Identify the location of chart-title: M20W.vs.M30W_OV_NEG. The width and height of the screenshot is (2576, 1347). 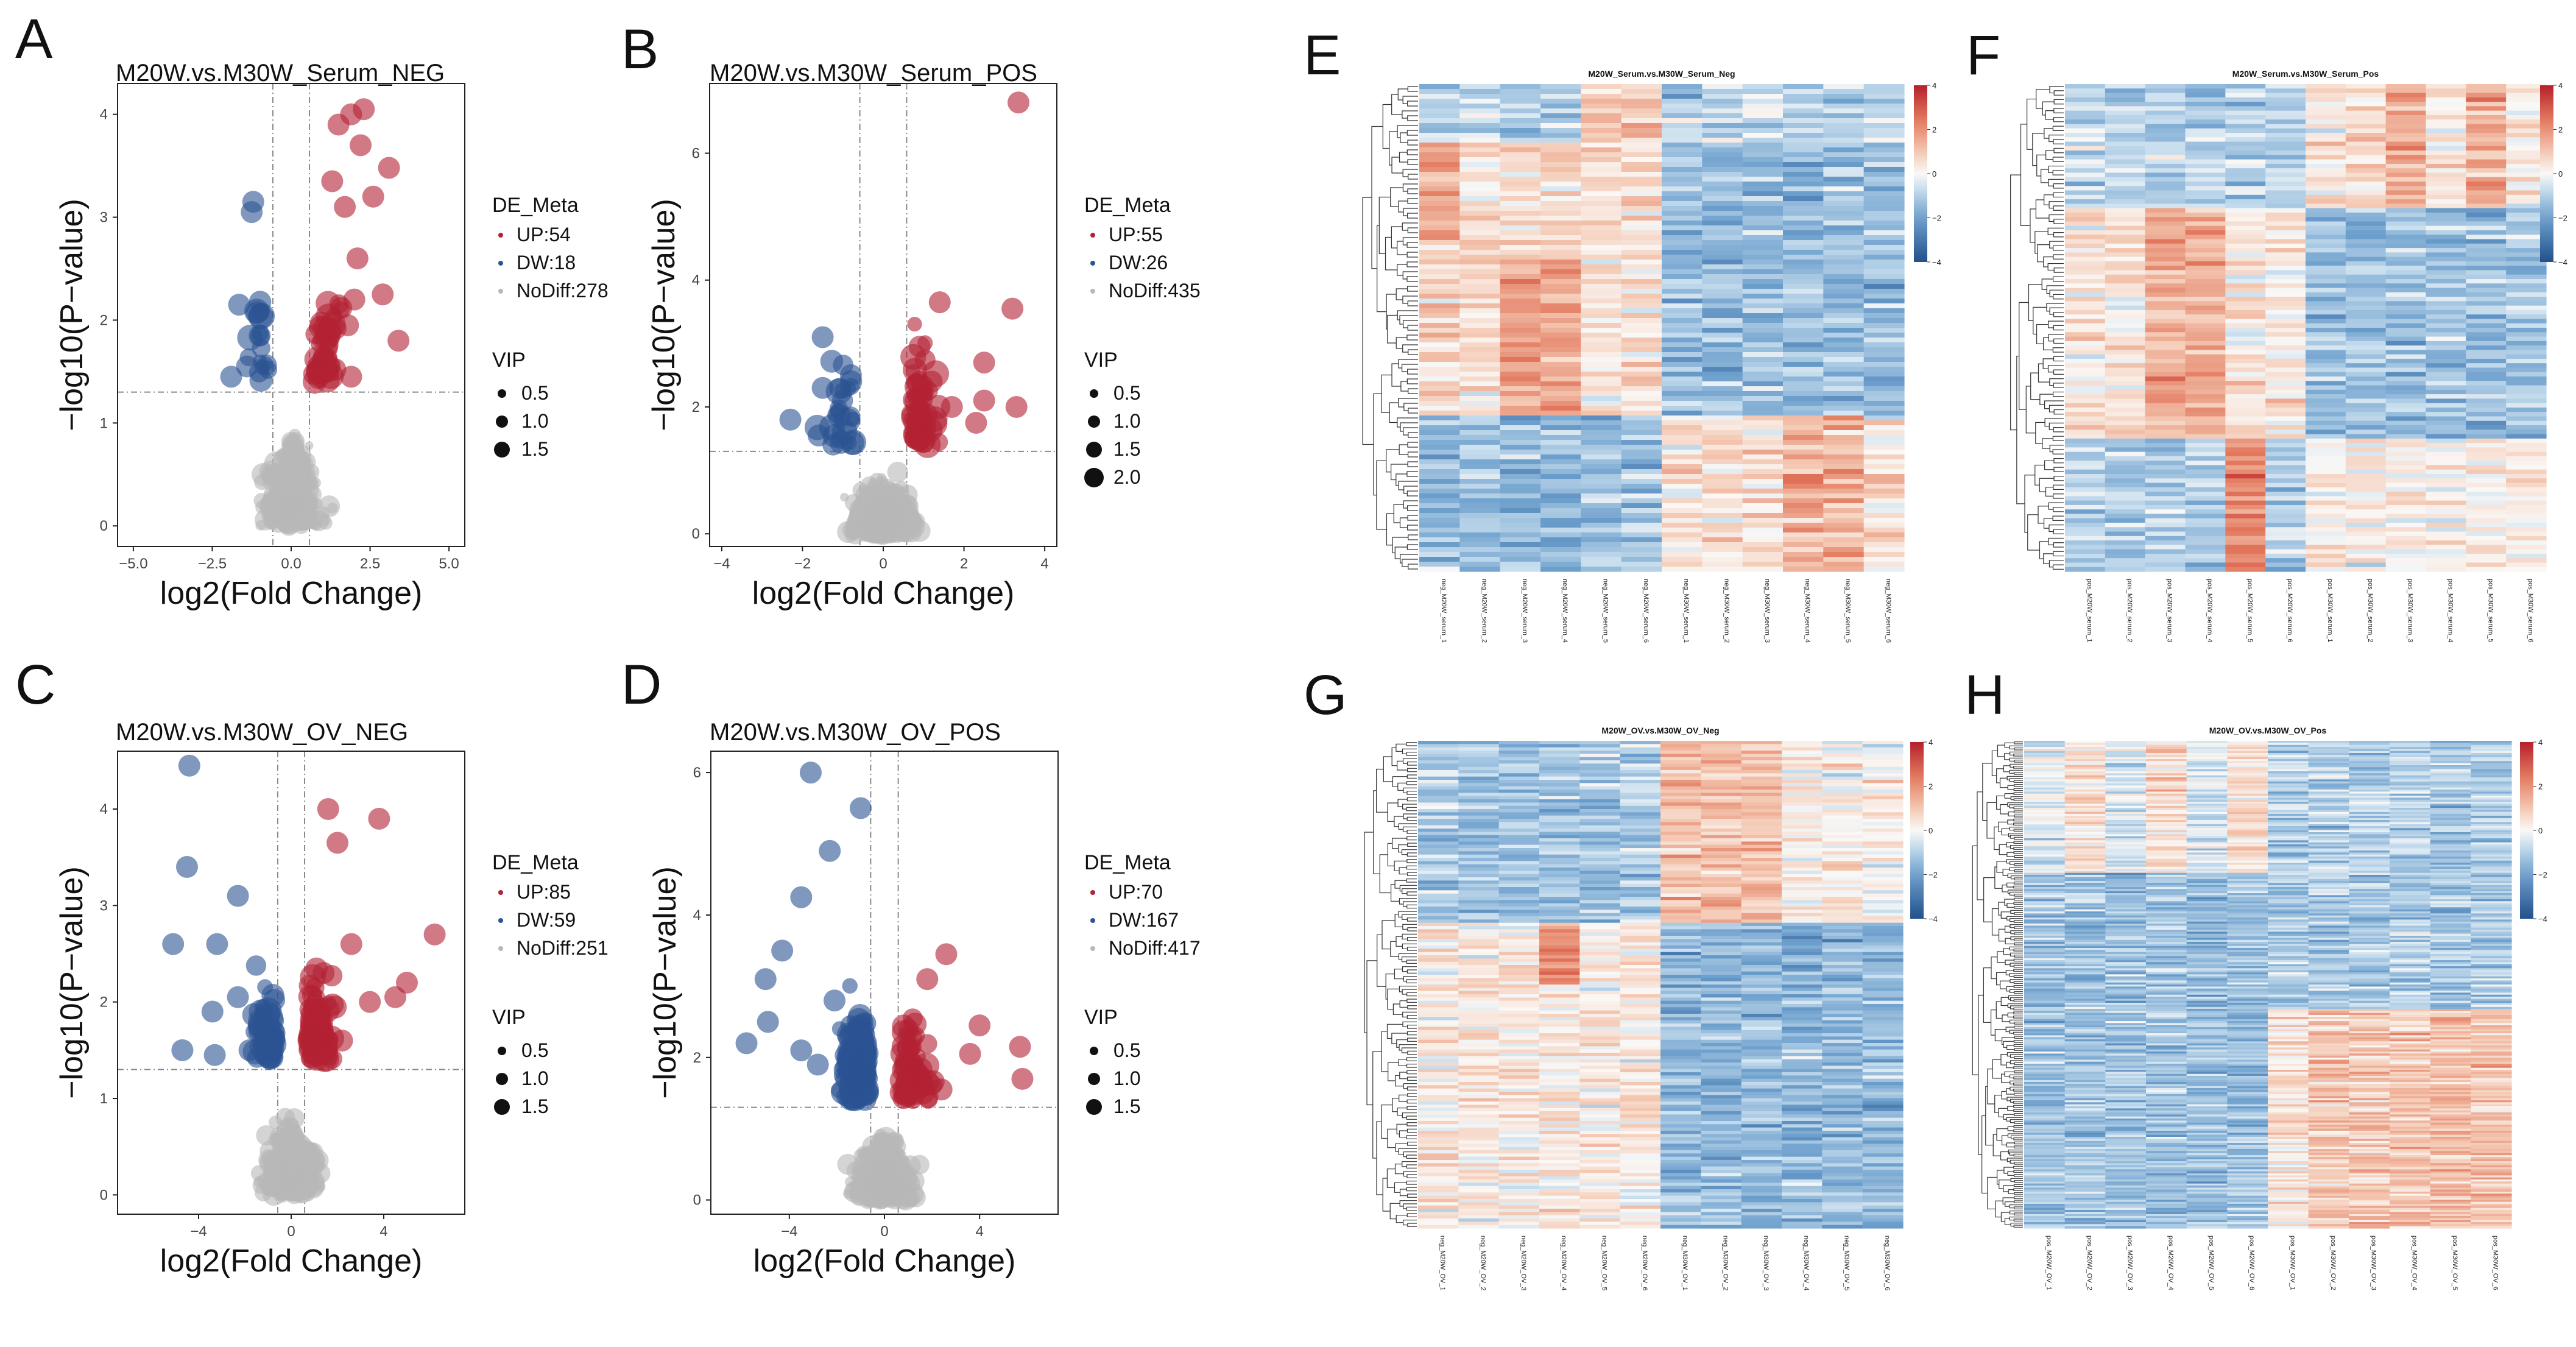
(262, 732).